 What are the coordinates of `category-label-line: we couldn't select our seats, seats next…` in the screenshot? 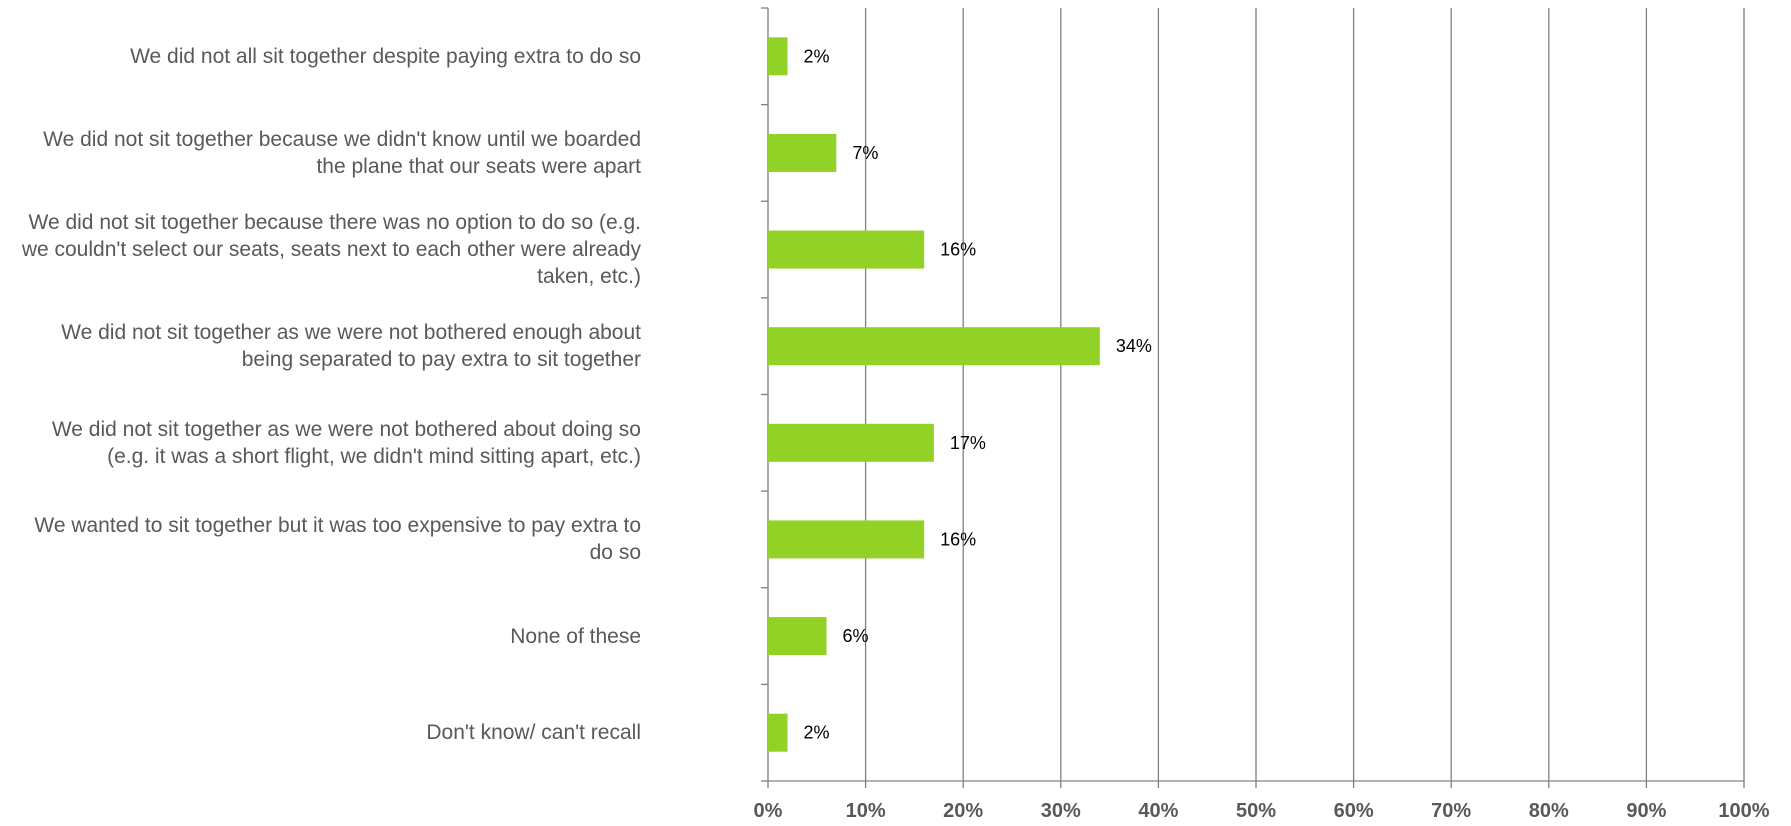 It's located at (331, 250).